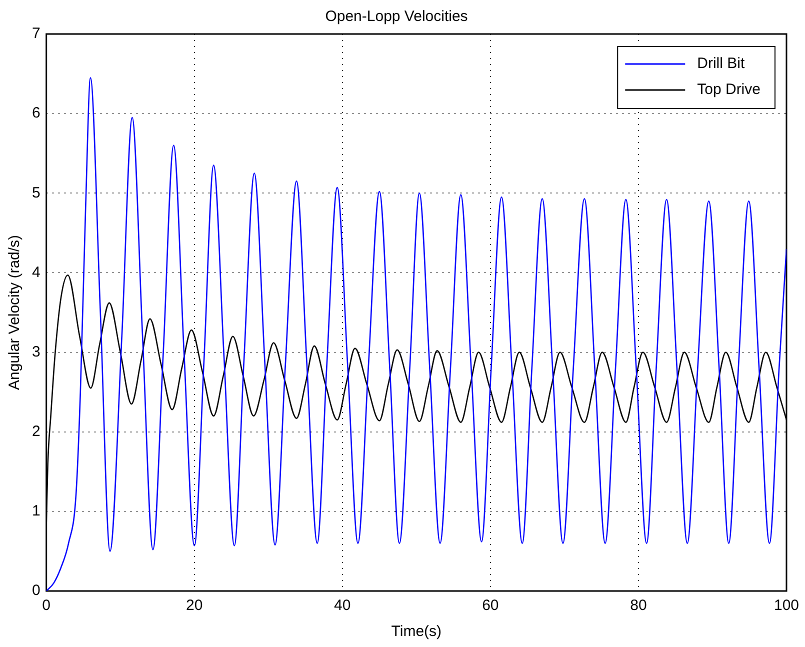 This screenshot has width=805, height=647. What do you see at coordinates (36, 591) in the screenshot?
I see `y-tick-label: 0` at bounding box center [36, 591].